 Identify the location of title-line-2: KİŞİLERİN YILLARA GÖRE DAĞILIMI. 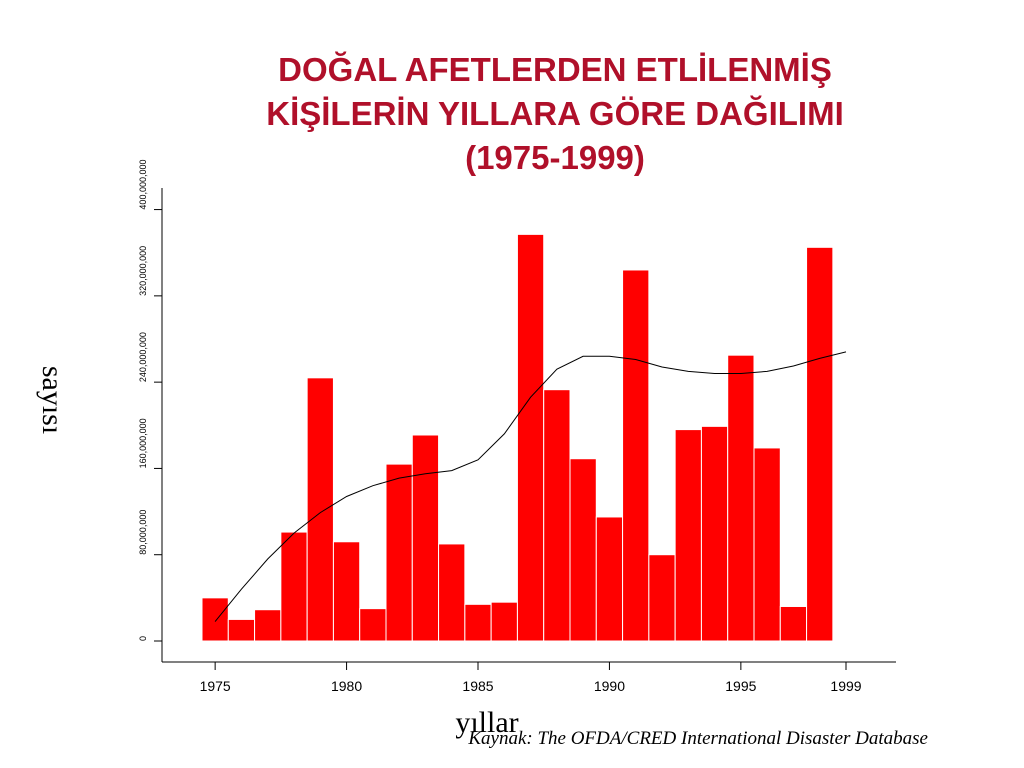
(555, 113).